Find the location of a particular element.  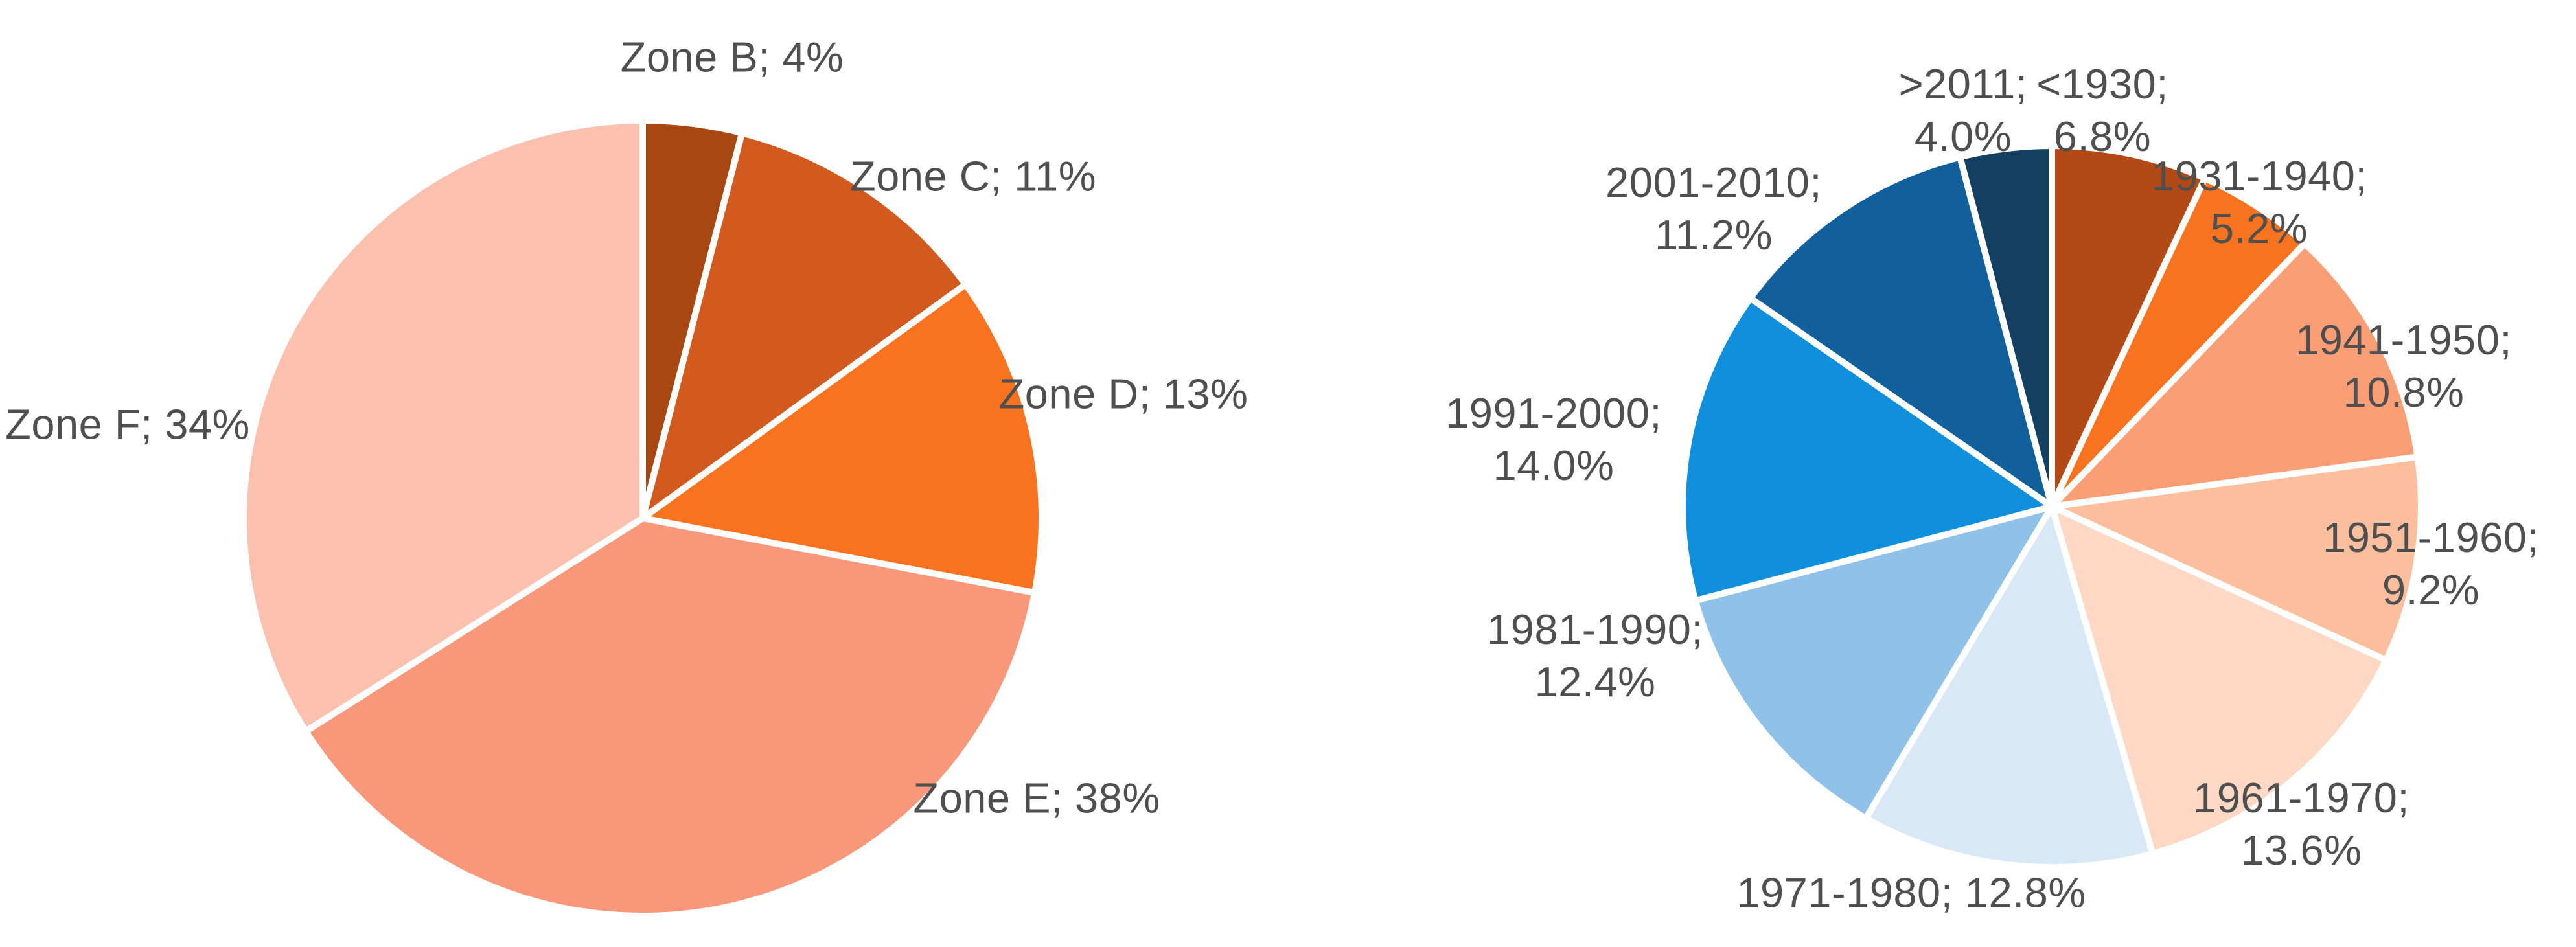

data-label-Zone C: Zone C; 11% is located at coordinates (973, 176).